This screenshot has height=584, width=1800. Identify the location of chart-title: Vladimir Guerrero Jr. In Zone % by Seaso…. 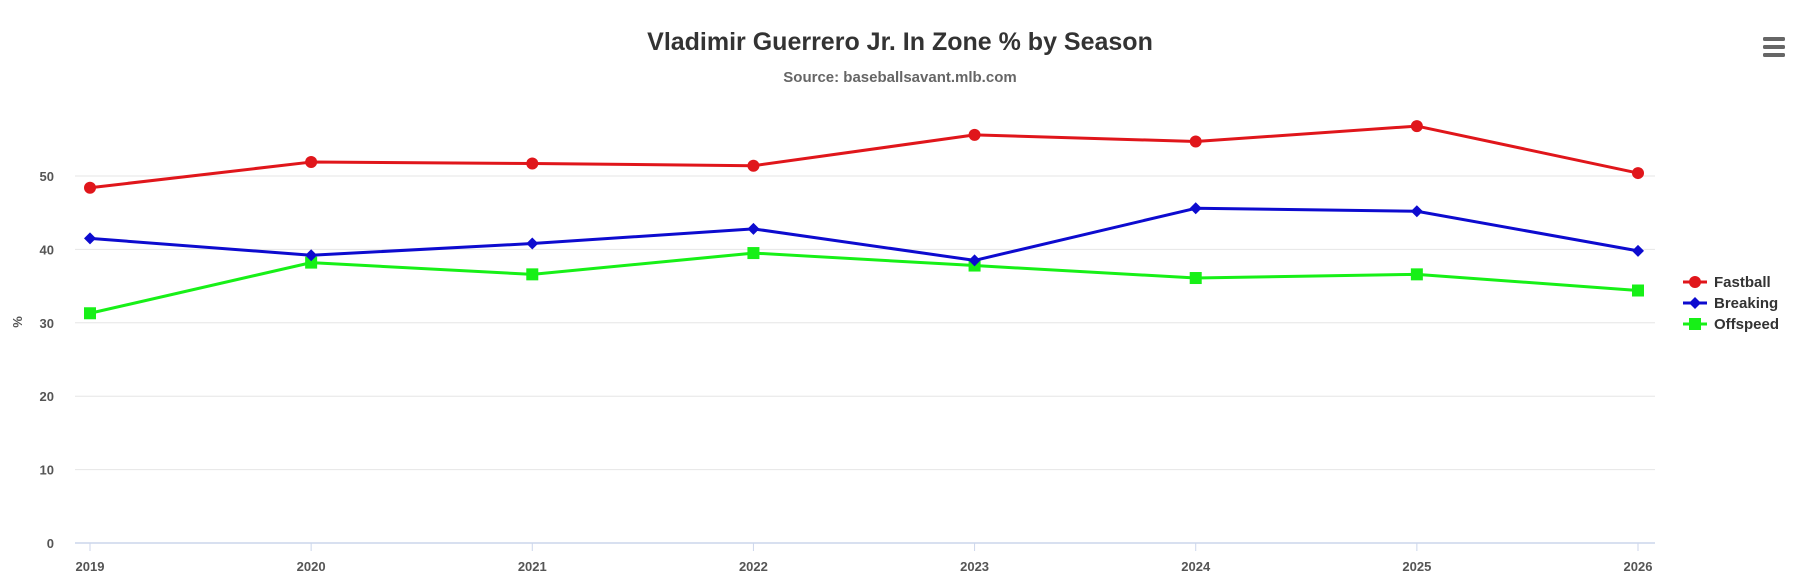
(900, 42).